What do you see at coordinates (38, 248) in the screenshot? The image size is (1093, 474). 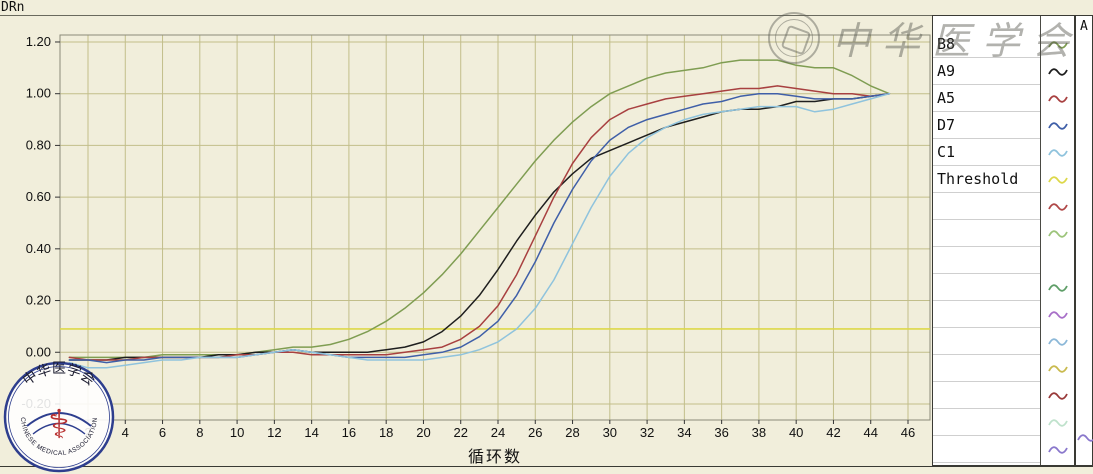 I see `y-tick-label: 0.40` at bounding box center [38, 248].